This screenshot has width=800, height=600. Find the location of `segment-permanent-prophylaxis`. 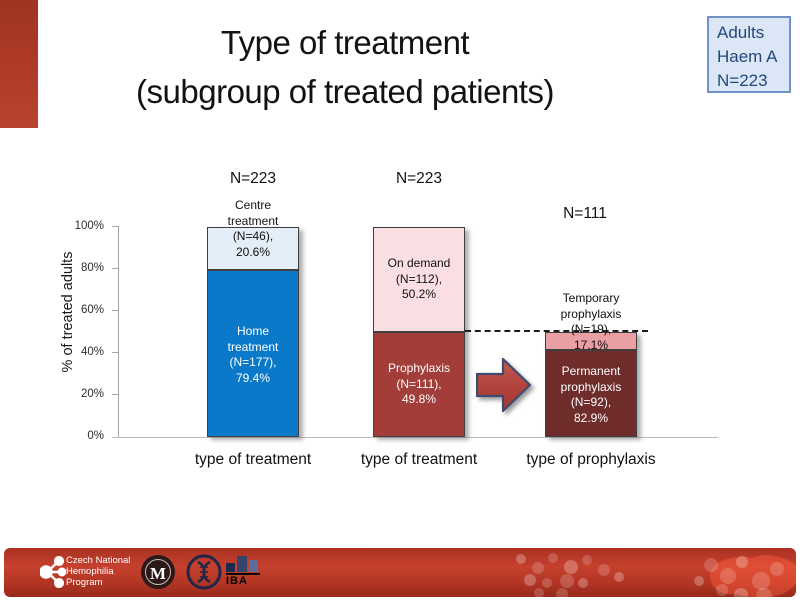

segment-permanent-prophylaxis is located at coordinates (591, 393).